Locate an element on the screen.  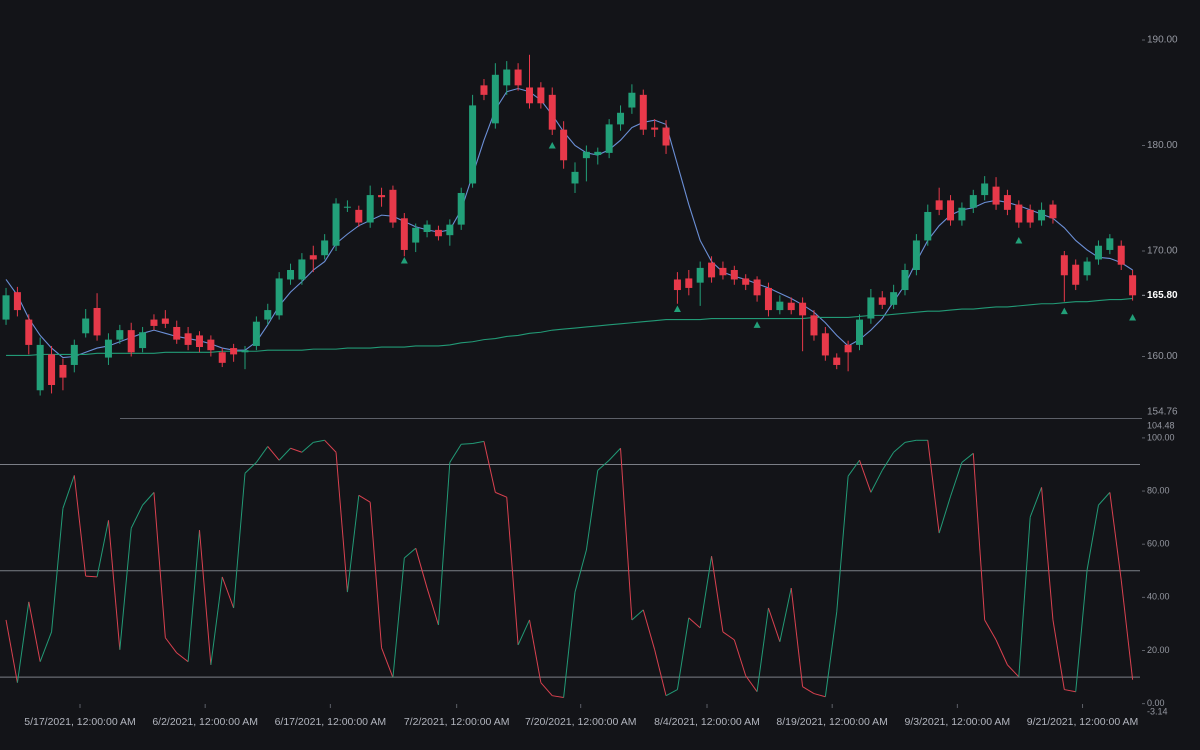
osc-y-tick-label: 60.00 is located at coordinates (1158, 544).